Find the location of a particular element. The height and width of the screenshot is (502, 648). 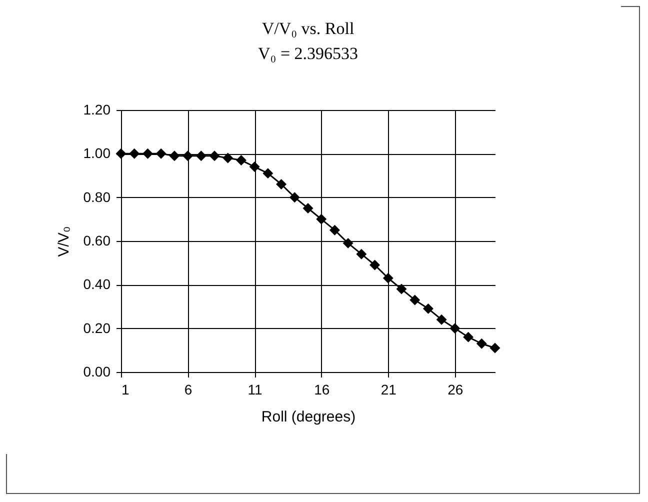

x-tick-label: 21 is located at coordinates (388, 390).